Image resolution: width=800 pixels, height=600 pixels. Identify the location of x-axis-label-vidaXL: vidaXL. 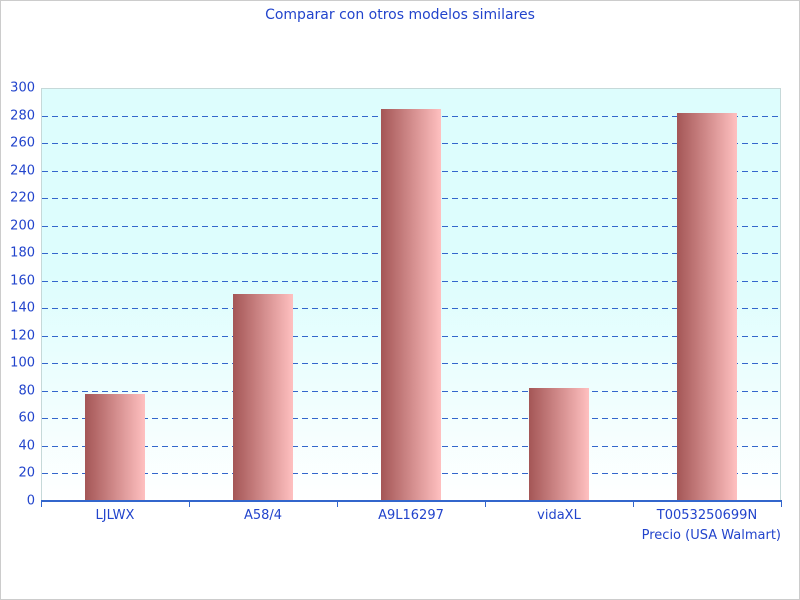
(559, 515).